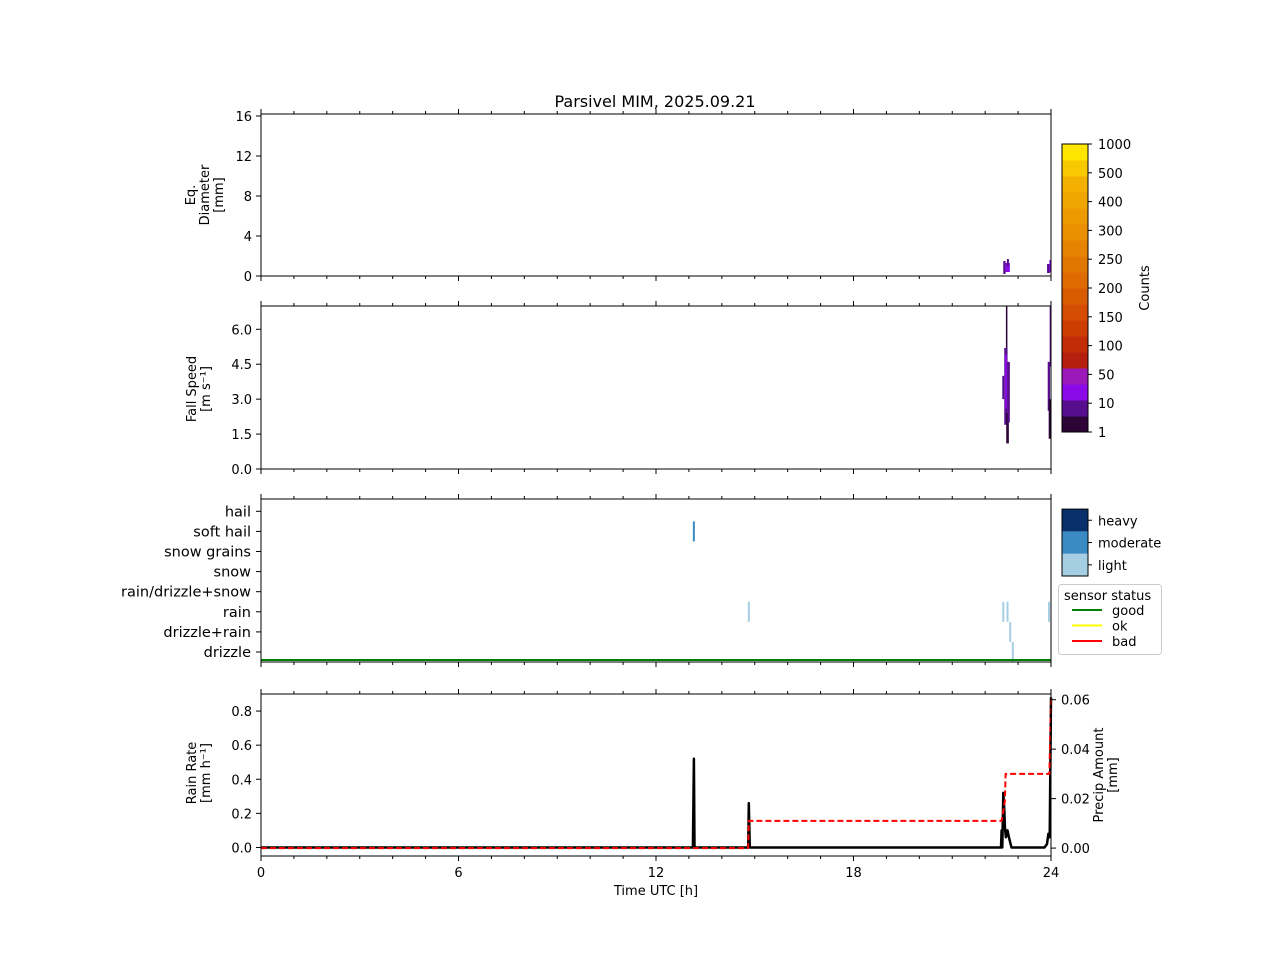 This screenshot has width=1280, height=960. What do you see at coordinates (853, 873) in the screenshot?
I see `x-tick-label: 18` at bounding box center [853, 873].